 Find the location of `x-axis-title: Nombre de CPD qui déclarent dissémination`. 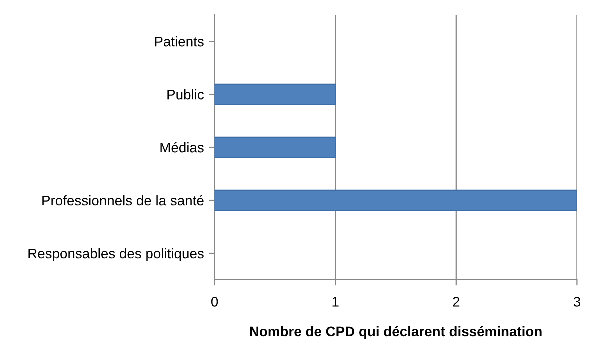

x-axis-title: Nombre de CPD qui déclarent dissémination is located at coordinates (396, 333).